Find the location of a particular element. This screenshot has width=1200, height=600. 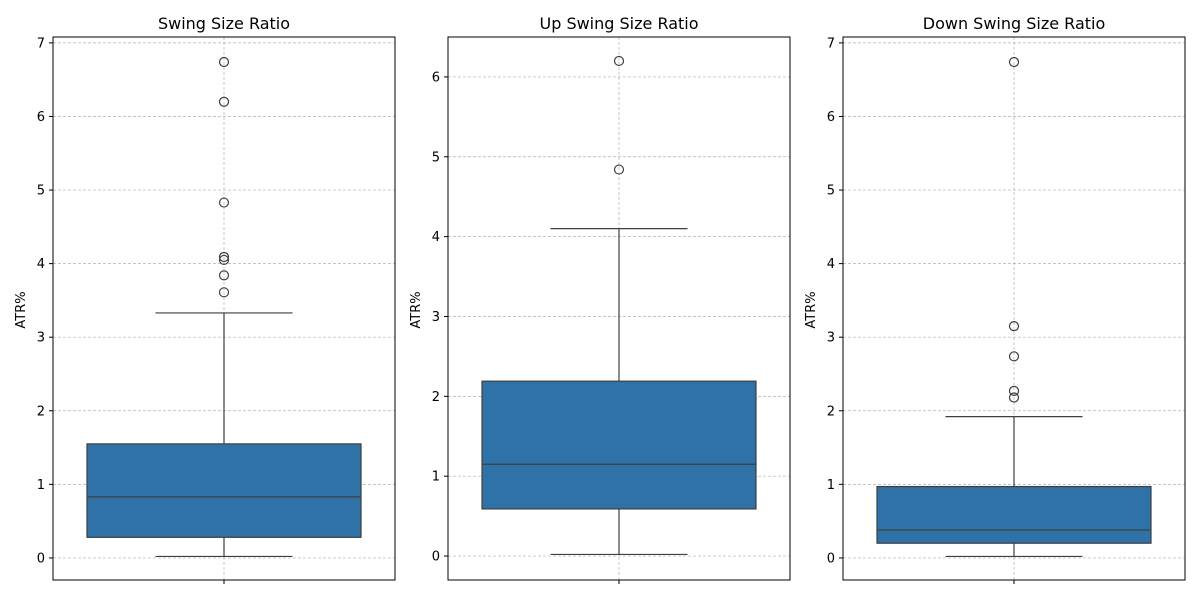

chart-title: Swing Size Ratio is located at coordinates (224, 23).